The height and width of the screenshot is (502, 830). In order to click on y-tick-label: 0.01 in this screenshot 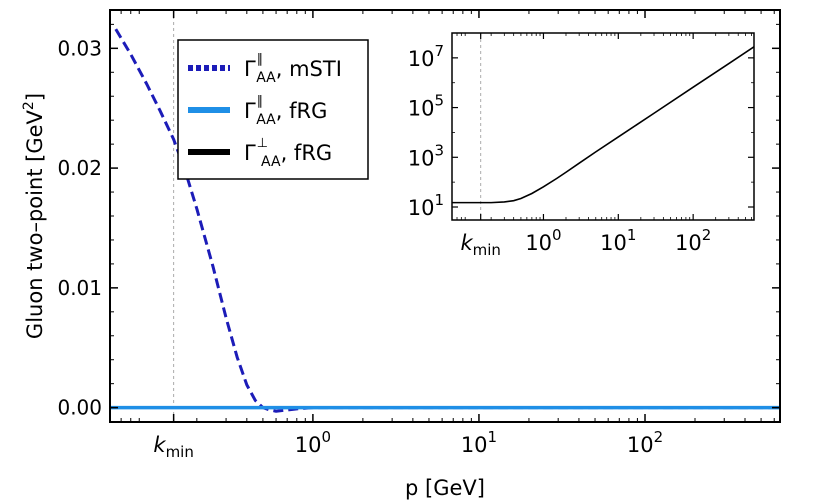, I will do `click(79, 288)`.